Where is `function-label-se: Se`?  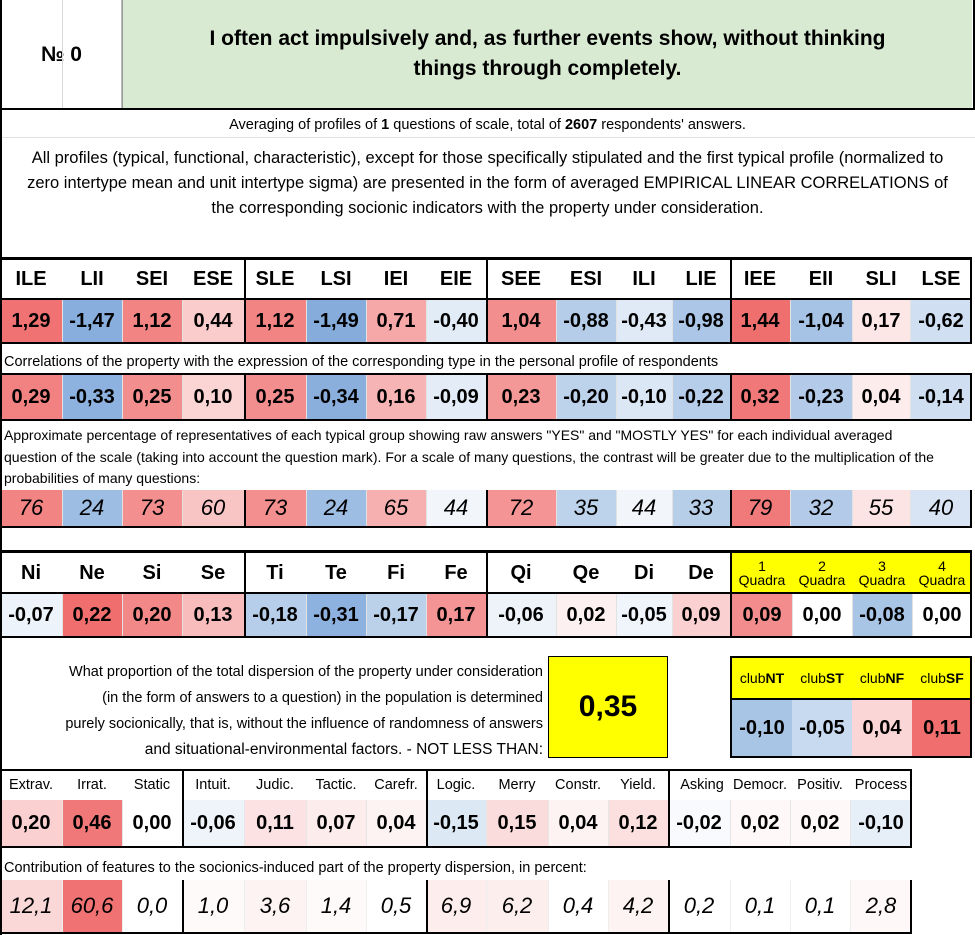 function-label-se: Se is located at coordinates (213, 572).